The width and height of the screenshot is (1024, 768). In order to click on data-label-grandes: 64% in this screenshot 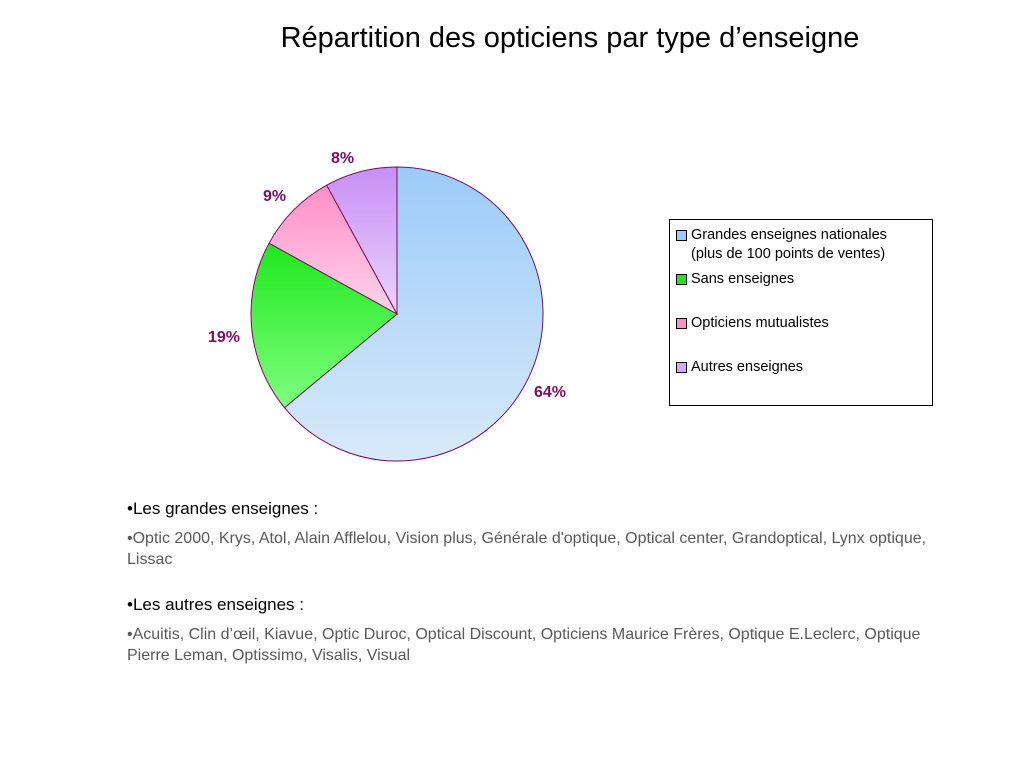, I will do `click(550, 392)`.